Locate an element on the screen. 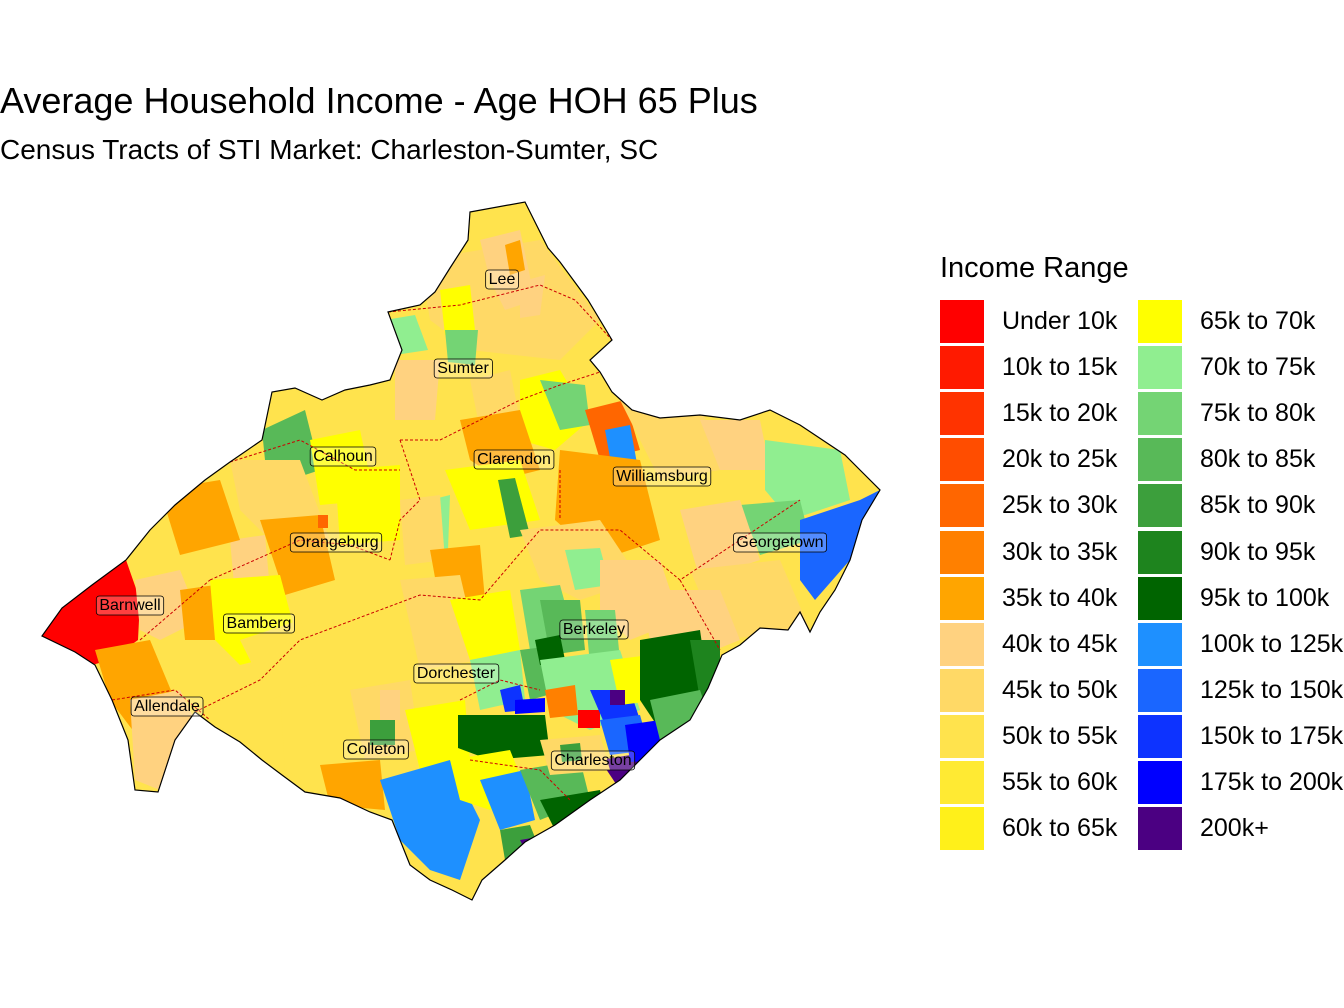 Image resolution: width=1344 pixels, height=1008 pixels. county-label: Berkeley is located at coordinates (594, 629).